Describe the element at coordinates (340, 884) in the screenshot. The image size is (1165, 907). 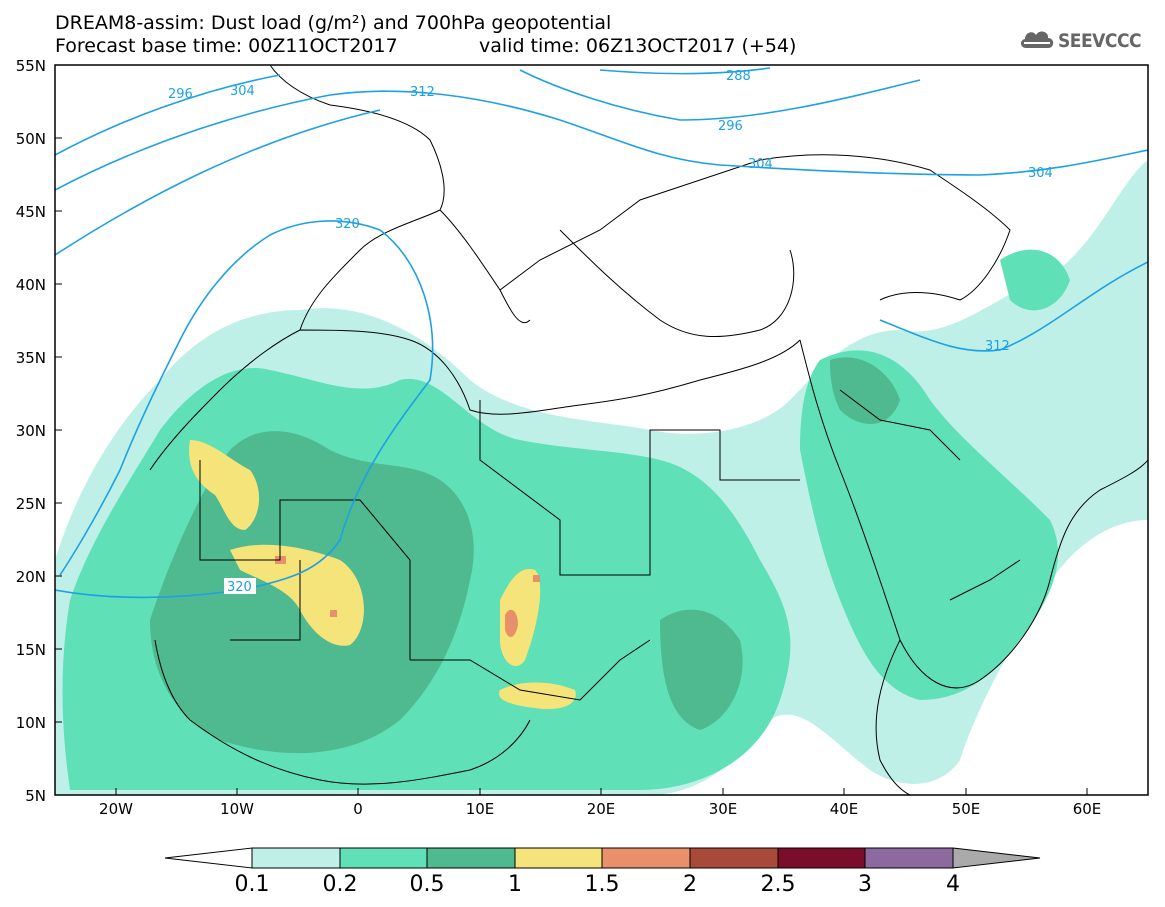
I see `colorbar-label-0.2: 0.2` at that location.